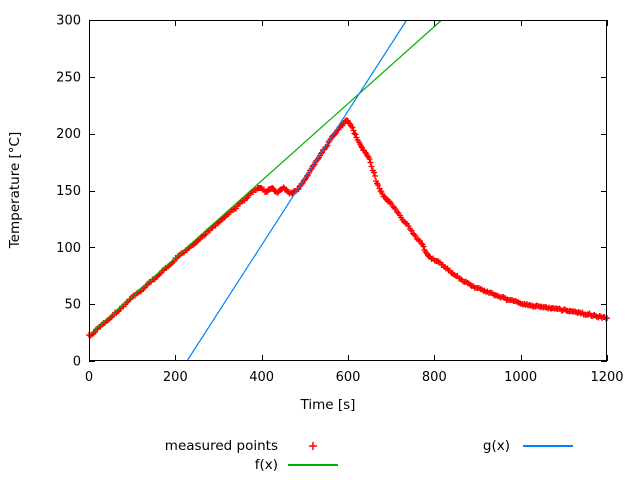  What do you see at coordinates (175, 377) in the screenshot?
I see `x-tick-label: 200` at bounding box center [175, 377].